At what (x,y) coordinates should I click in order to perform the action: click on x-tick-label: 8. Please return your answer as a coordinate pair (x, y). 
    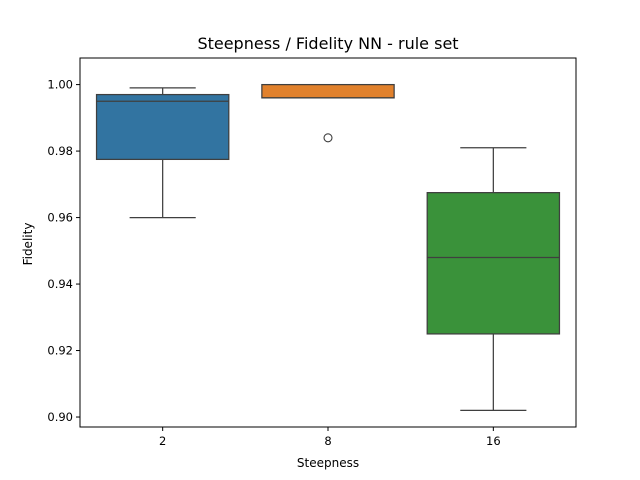
    Looking at the image, I should click on (327, 441).